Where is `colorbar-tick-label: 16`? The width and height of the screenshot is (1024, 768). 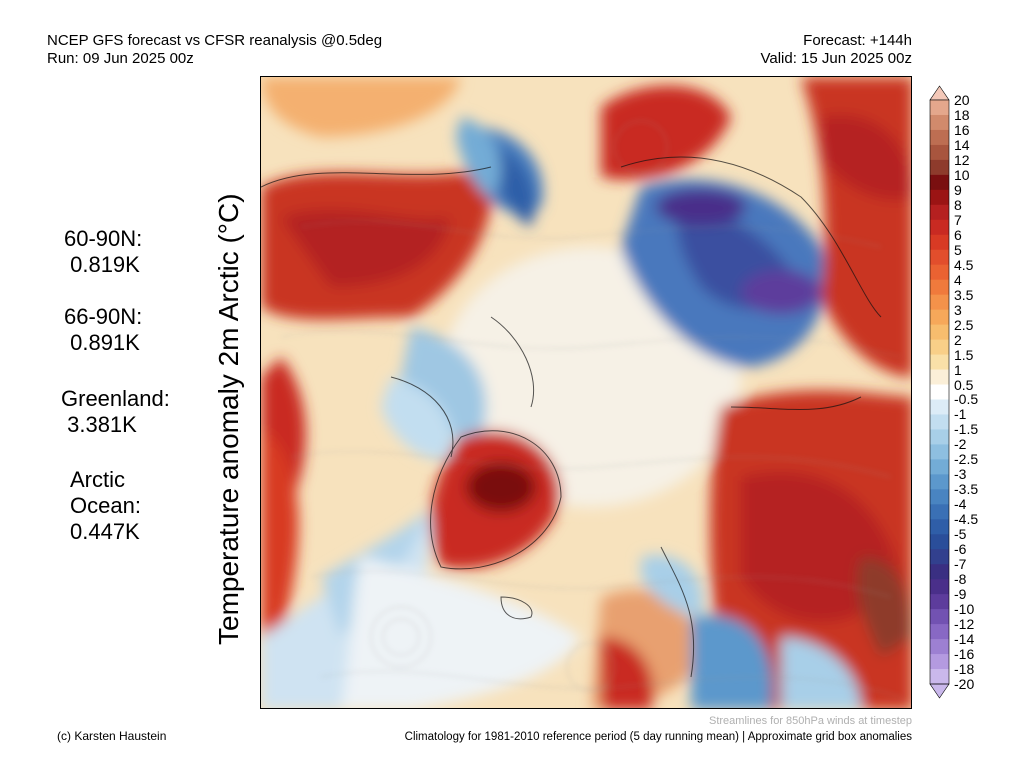 colorbar-tick-label: 16 is located at coordinates (962, 129).